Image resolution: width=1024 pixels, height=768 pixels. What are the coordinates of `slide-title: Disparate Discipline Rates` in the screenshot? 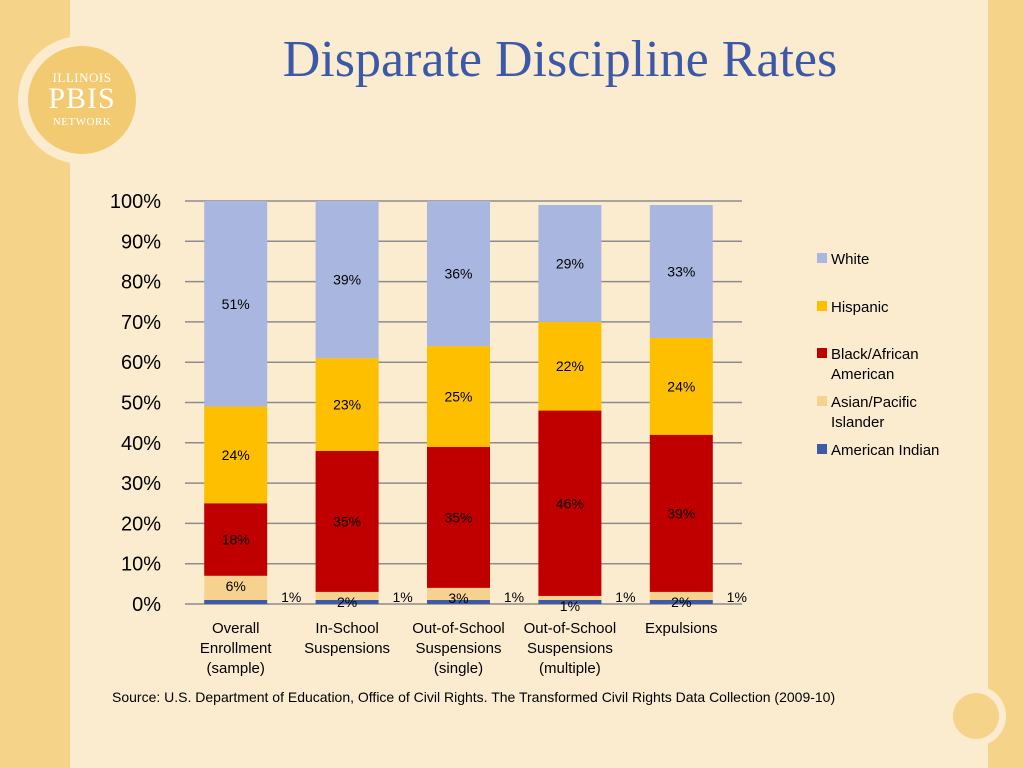 It's located at (560, 59).